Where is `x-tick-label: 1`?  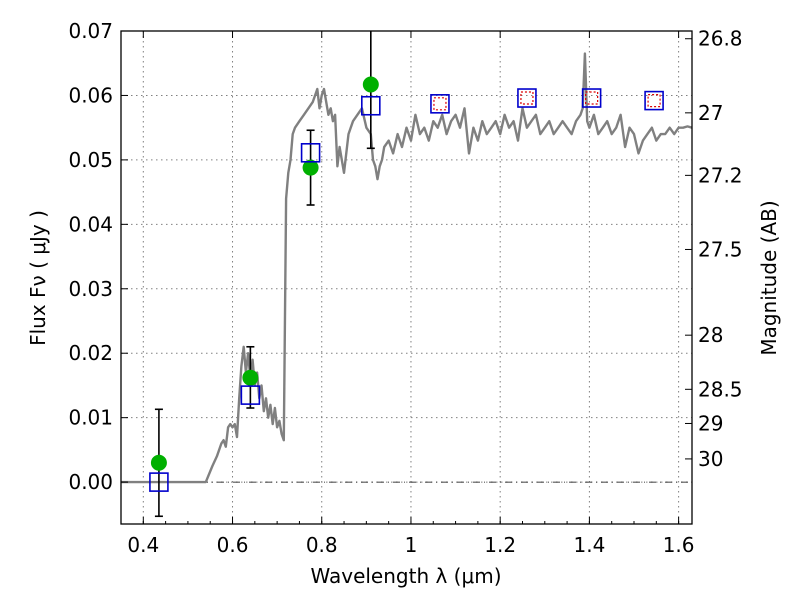 x-tick-label: 1 is located at coordinates (411, 545).